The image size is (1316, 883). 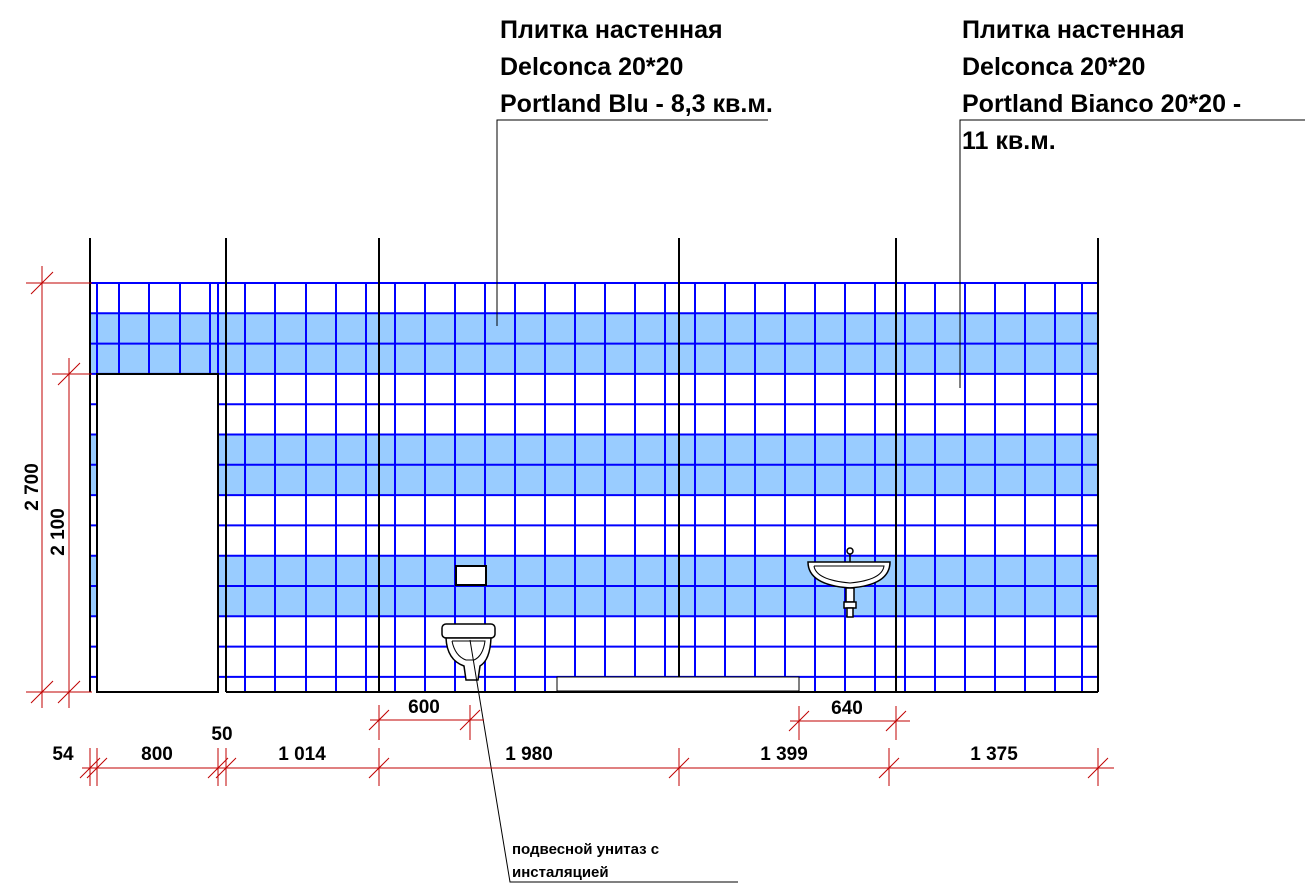 I want to click on dimension-height-door: 2 100, so click(x=58, y=532).